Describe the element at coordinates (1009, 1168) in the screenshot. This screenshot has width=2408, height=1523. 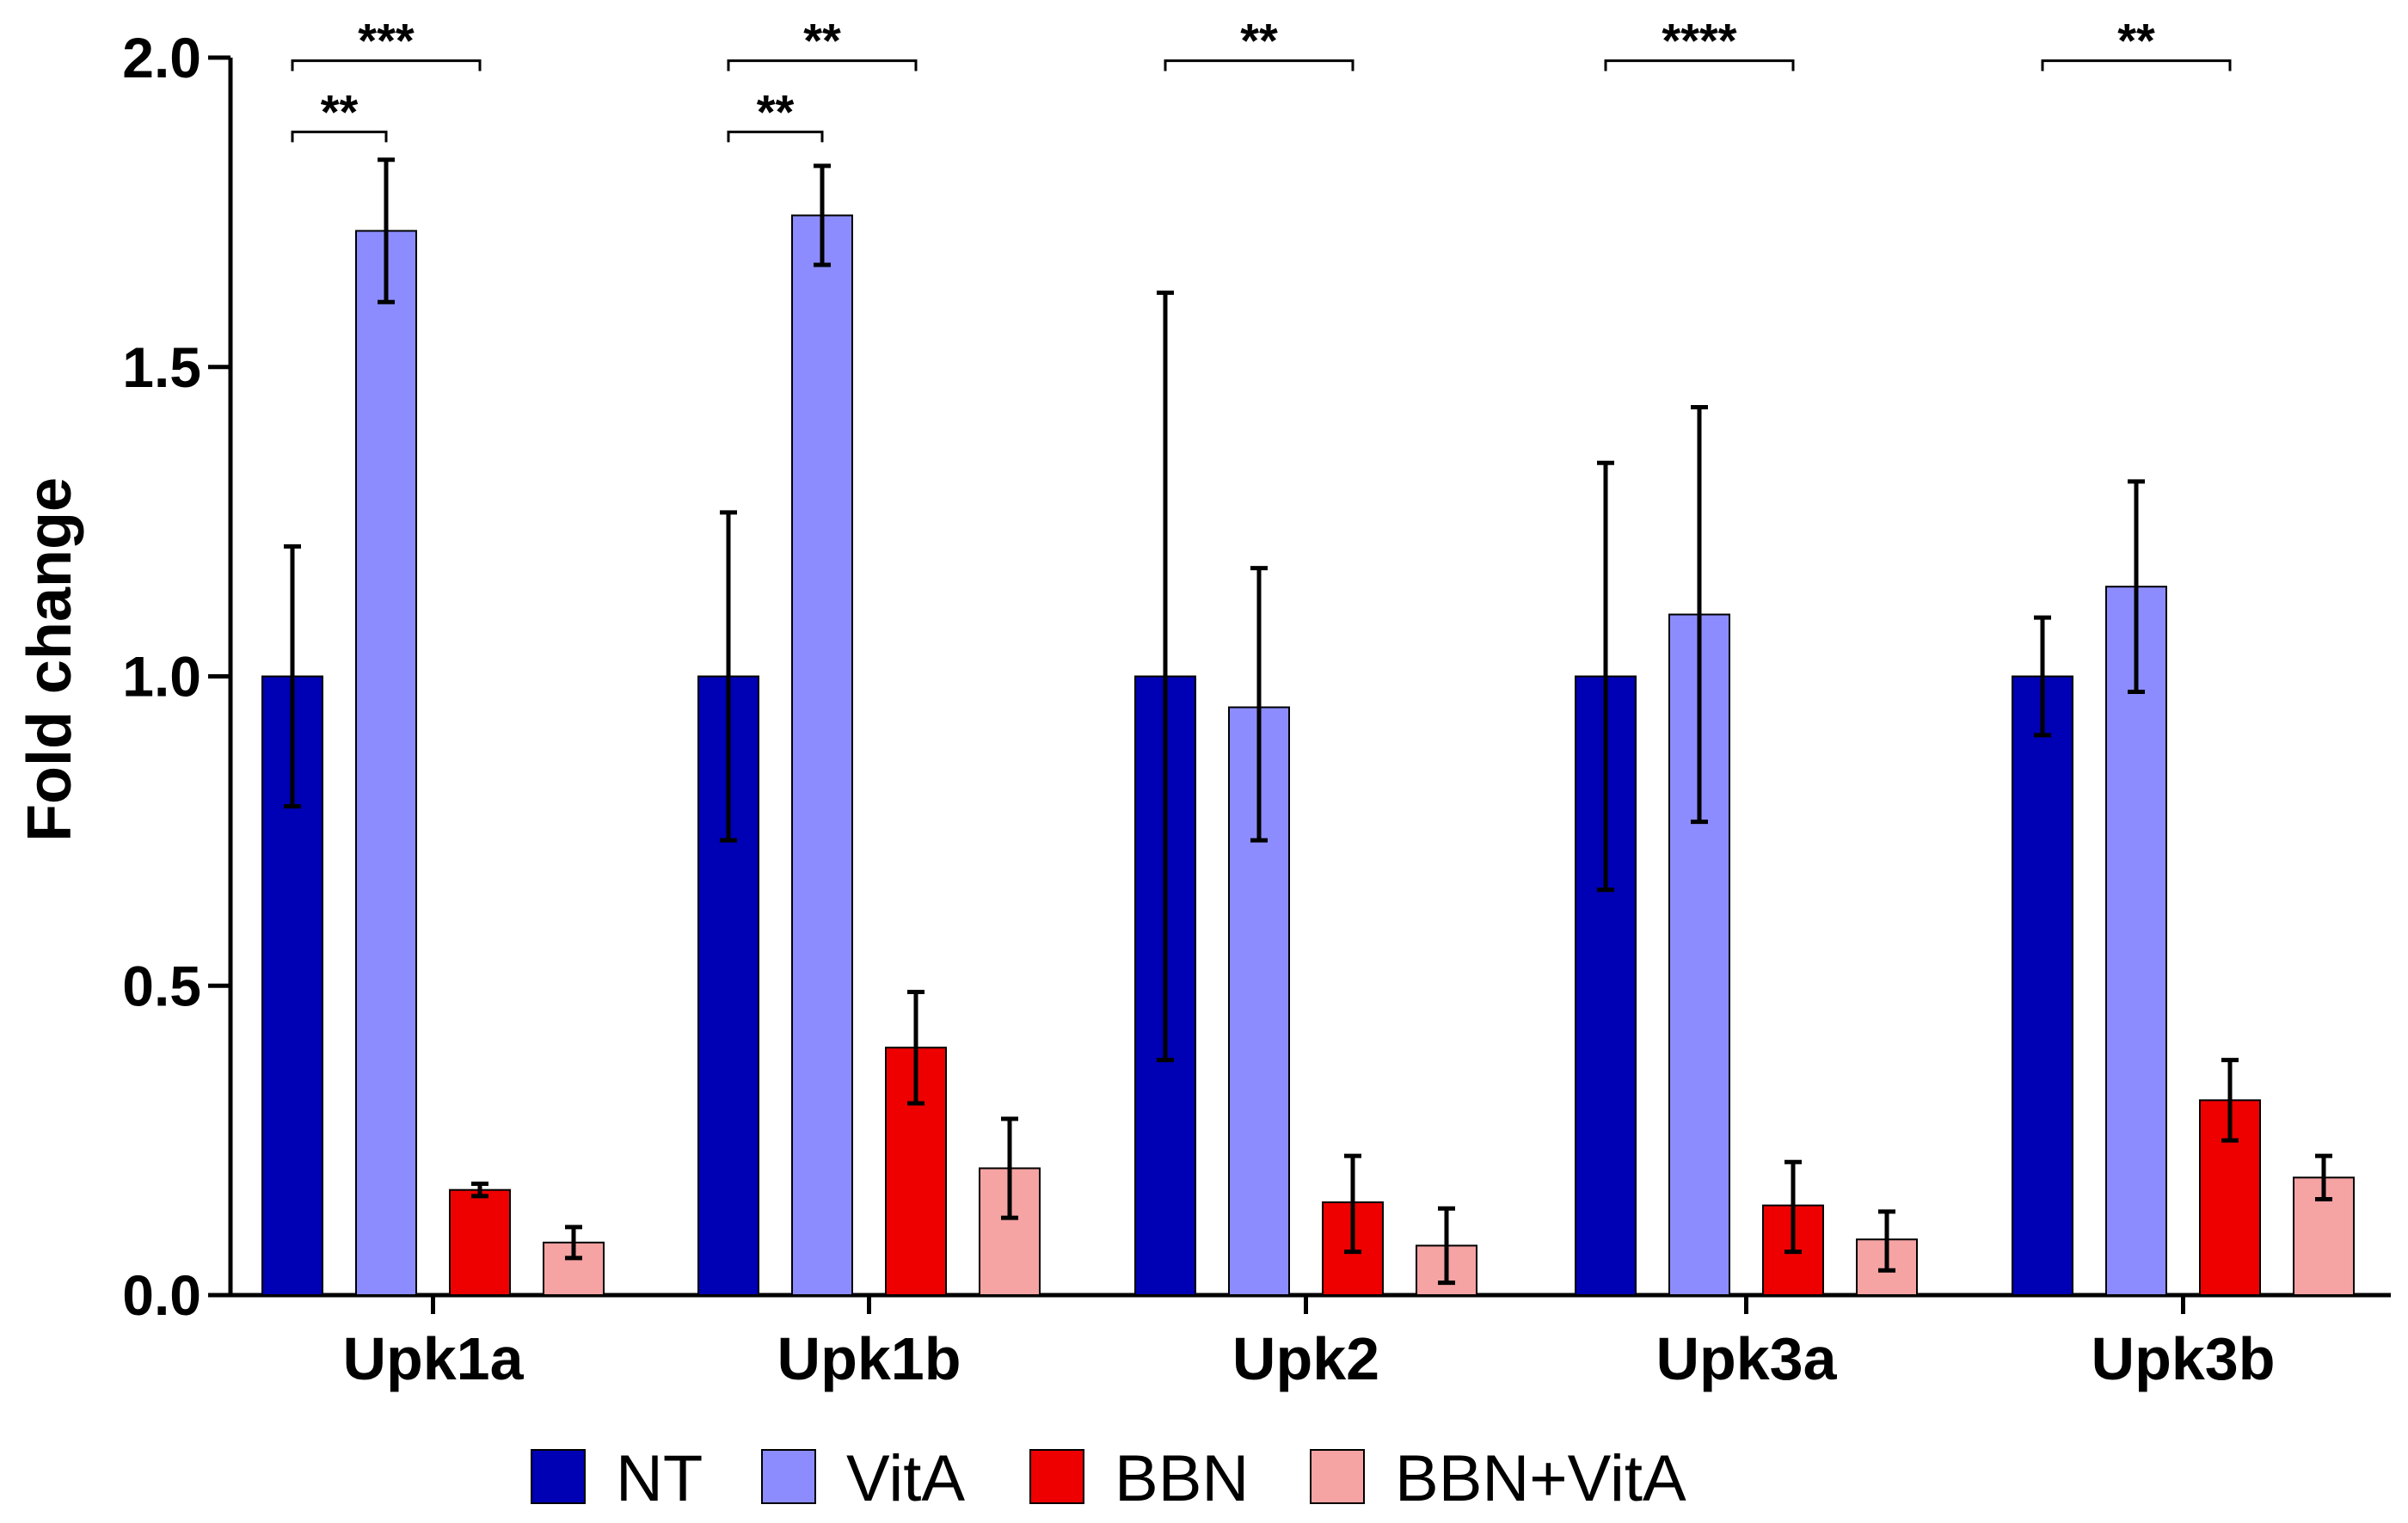
I see `error-bar-bbn-vita-upk1b` at that location.